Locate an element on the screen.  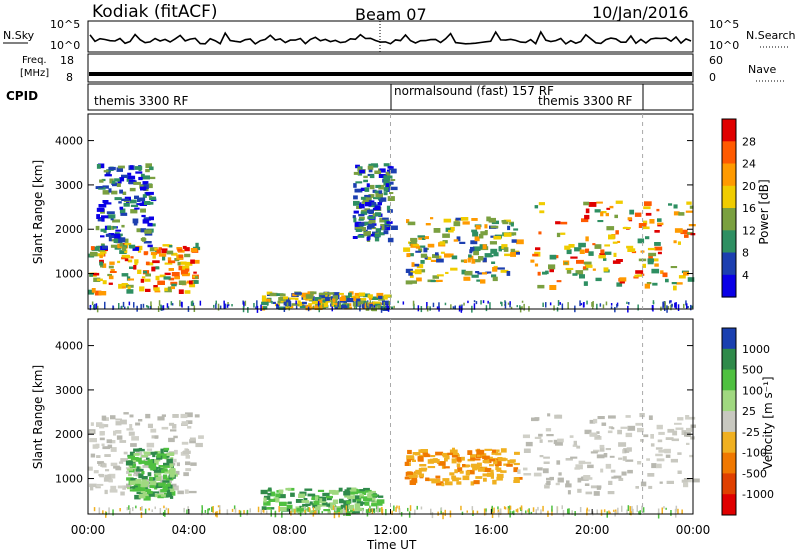
colorbar-swatch is located at coordinates (729, 242).